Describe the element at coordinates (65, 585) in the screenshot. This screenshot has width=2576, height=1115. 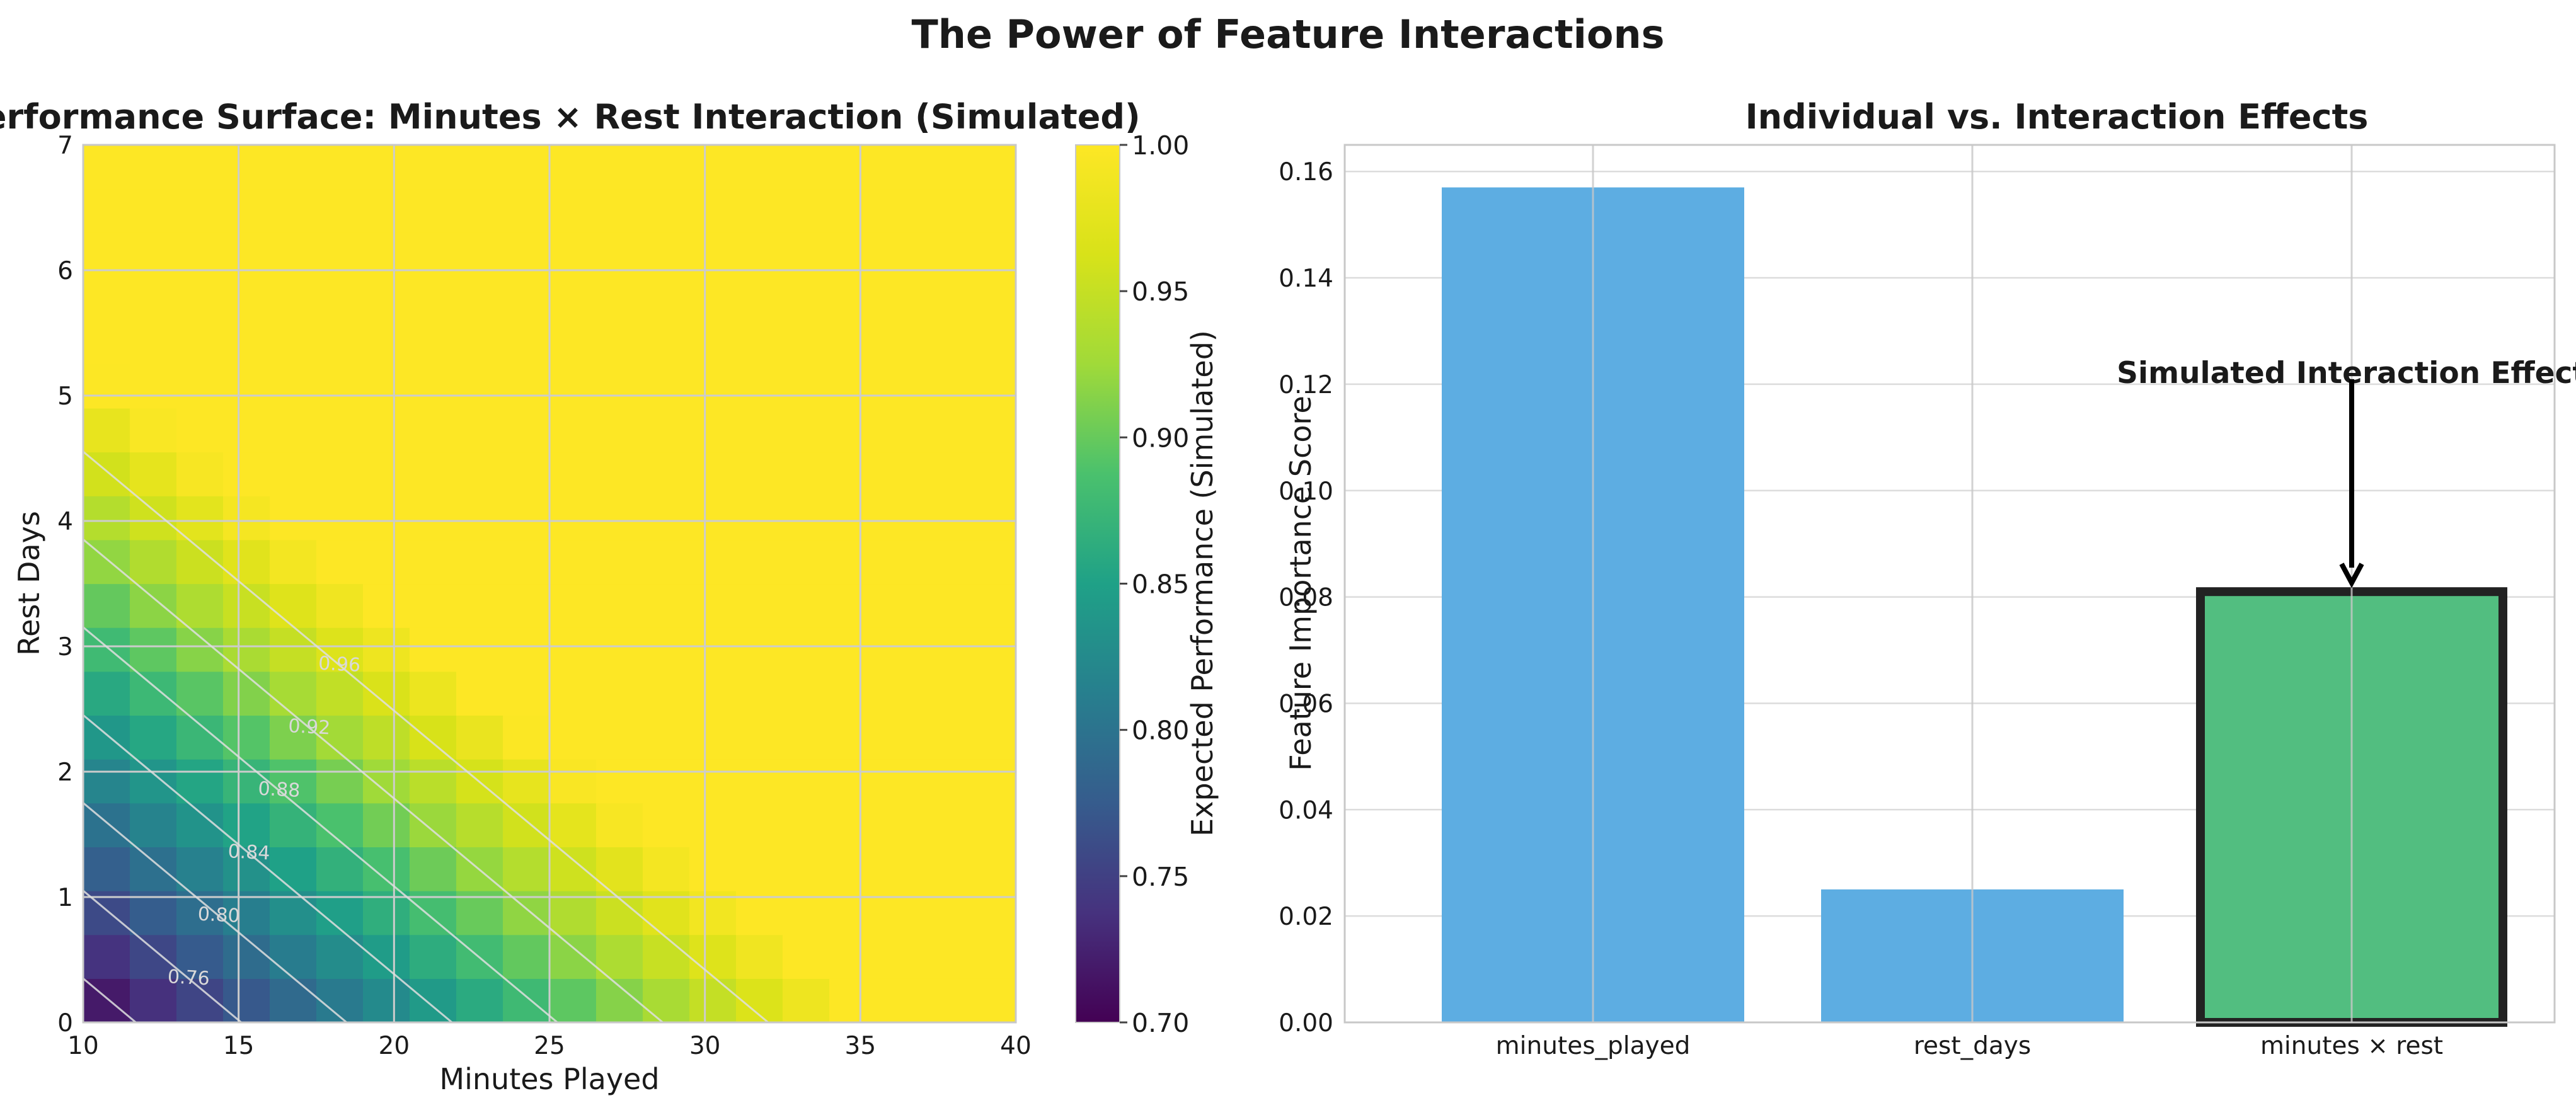
I see `heatmap-y-ticks: 0 1 2 3 4 5 6 7` at that location.